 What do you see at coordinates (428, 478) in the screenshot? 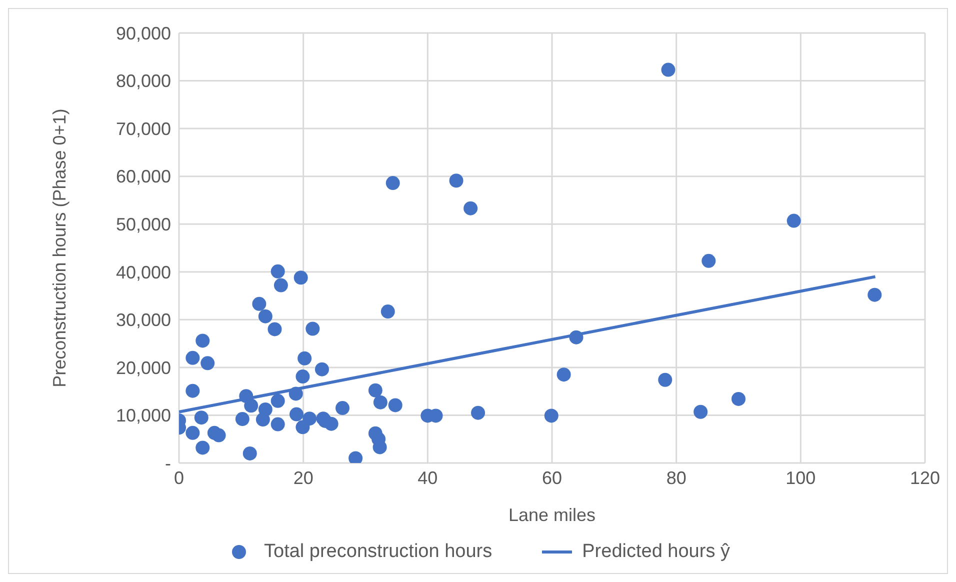
I see `x-tick-label: 40` at bounding box center [428, 478].